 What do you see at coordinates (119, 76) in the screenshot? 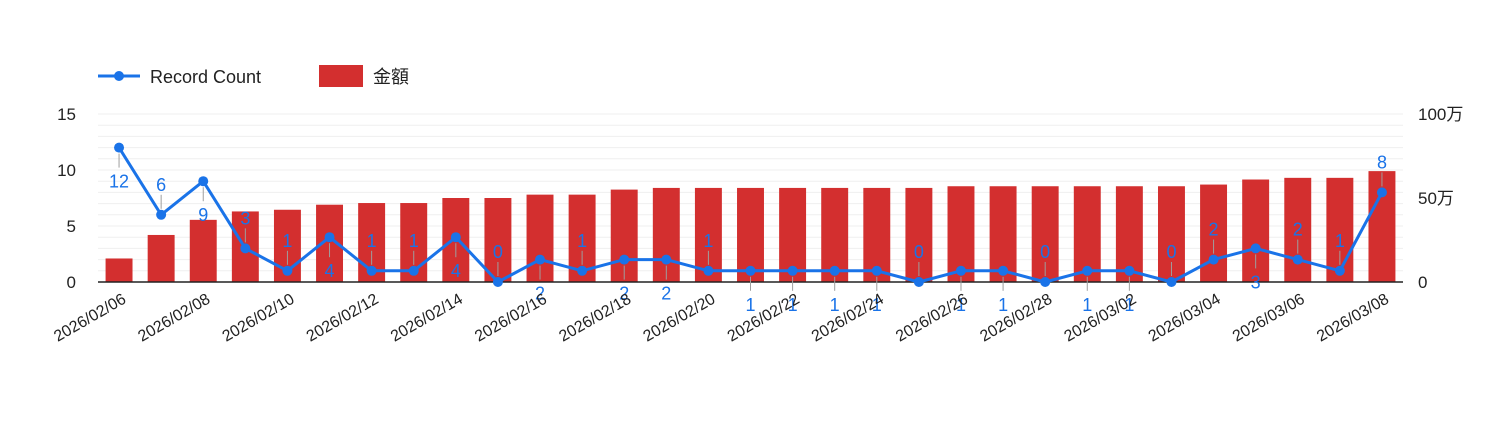
I see `legend-point-swatch` at bounding box center [119, 76].